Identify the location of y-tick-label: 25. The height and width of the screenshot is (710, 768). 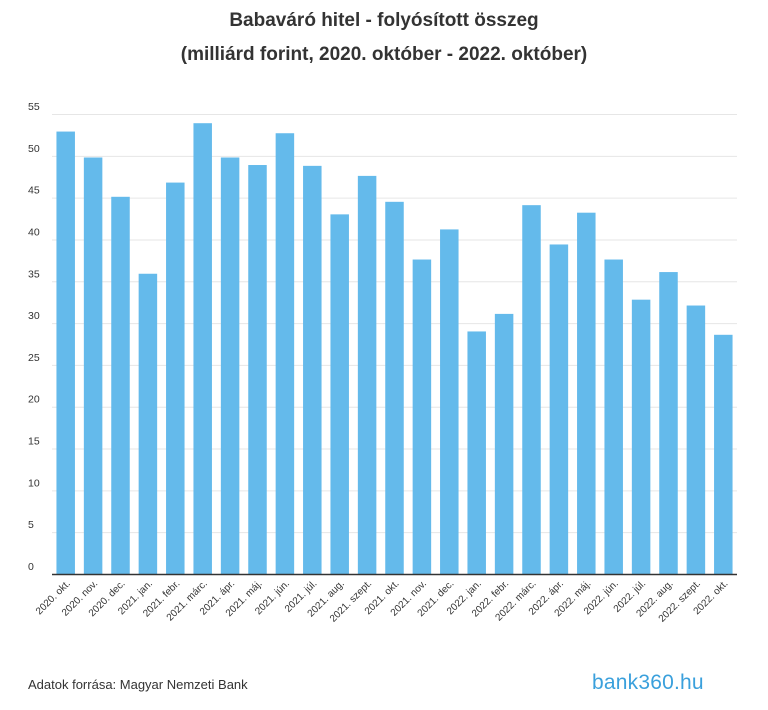
(34, 358).